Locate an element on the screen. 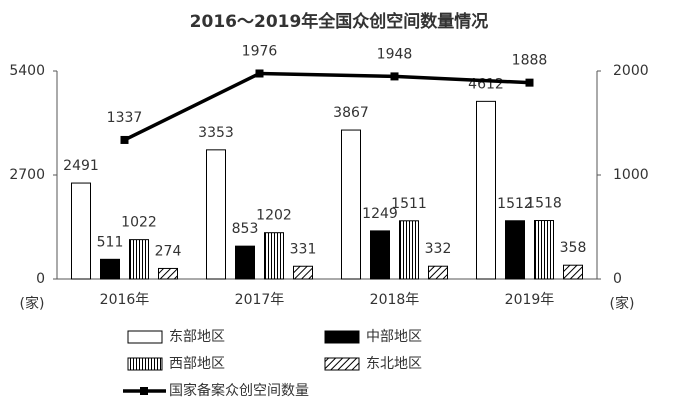 The image size is (678, 411). chart-title: 2016～2019年全国众创空间数量情况 is located at coordinates (339, 21).